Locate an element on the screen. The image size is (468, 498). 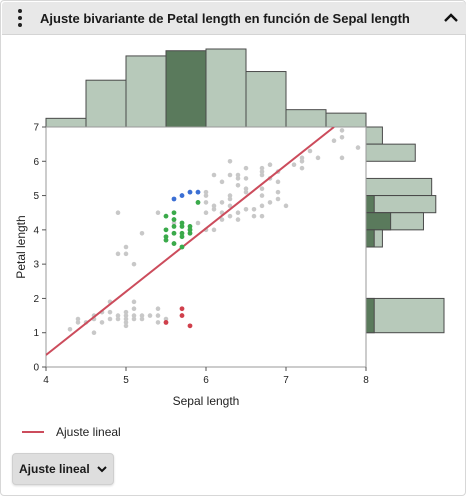
fit-menu-button: Ajuste lineal is located at coordinates (63, 469).